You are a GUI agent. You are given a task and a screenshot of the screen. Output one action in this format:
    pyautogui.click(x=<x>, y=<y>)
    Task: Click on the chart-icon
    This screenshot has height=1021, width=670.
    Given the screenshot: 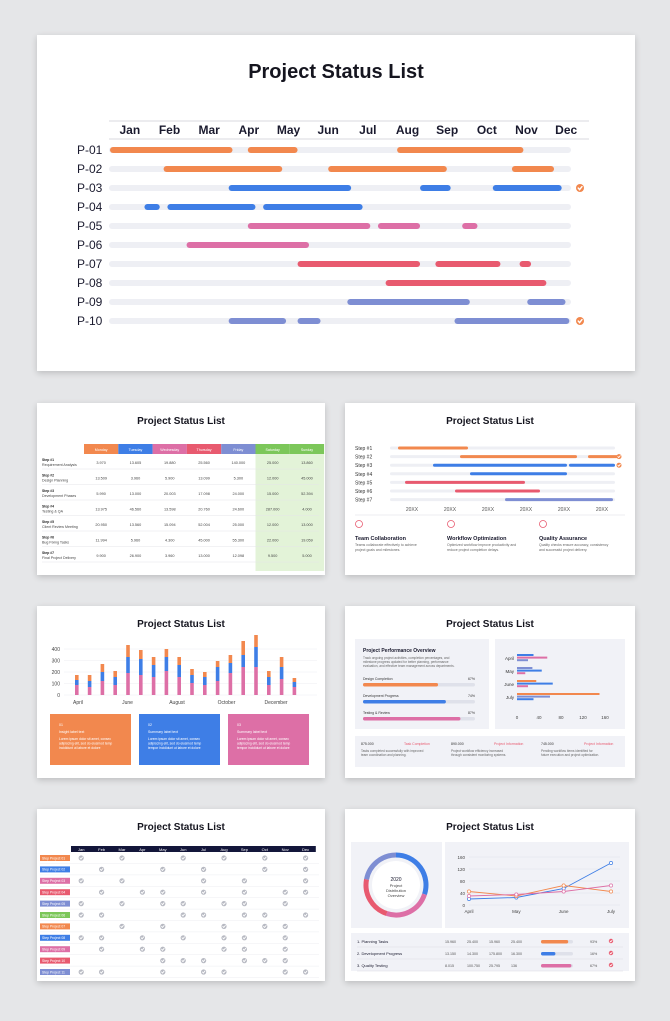 What is the action you would take?
    pyautogui.click(x=543, y=524)
    